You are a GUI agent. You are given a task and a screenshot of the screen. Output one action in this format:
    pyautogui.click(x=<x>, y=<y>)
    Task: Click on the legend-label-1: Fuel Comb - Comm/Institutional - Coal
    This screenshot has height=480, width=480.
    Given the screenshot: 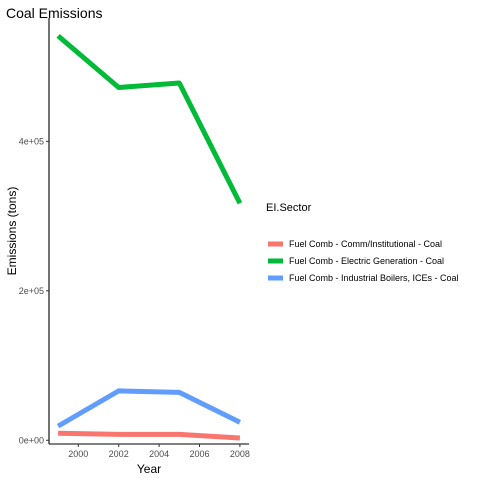 What is the action you would take?
    pyautogui.click(x=365, y=244)
    